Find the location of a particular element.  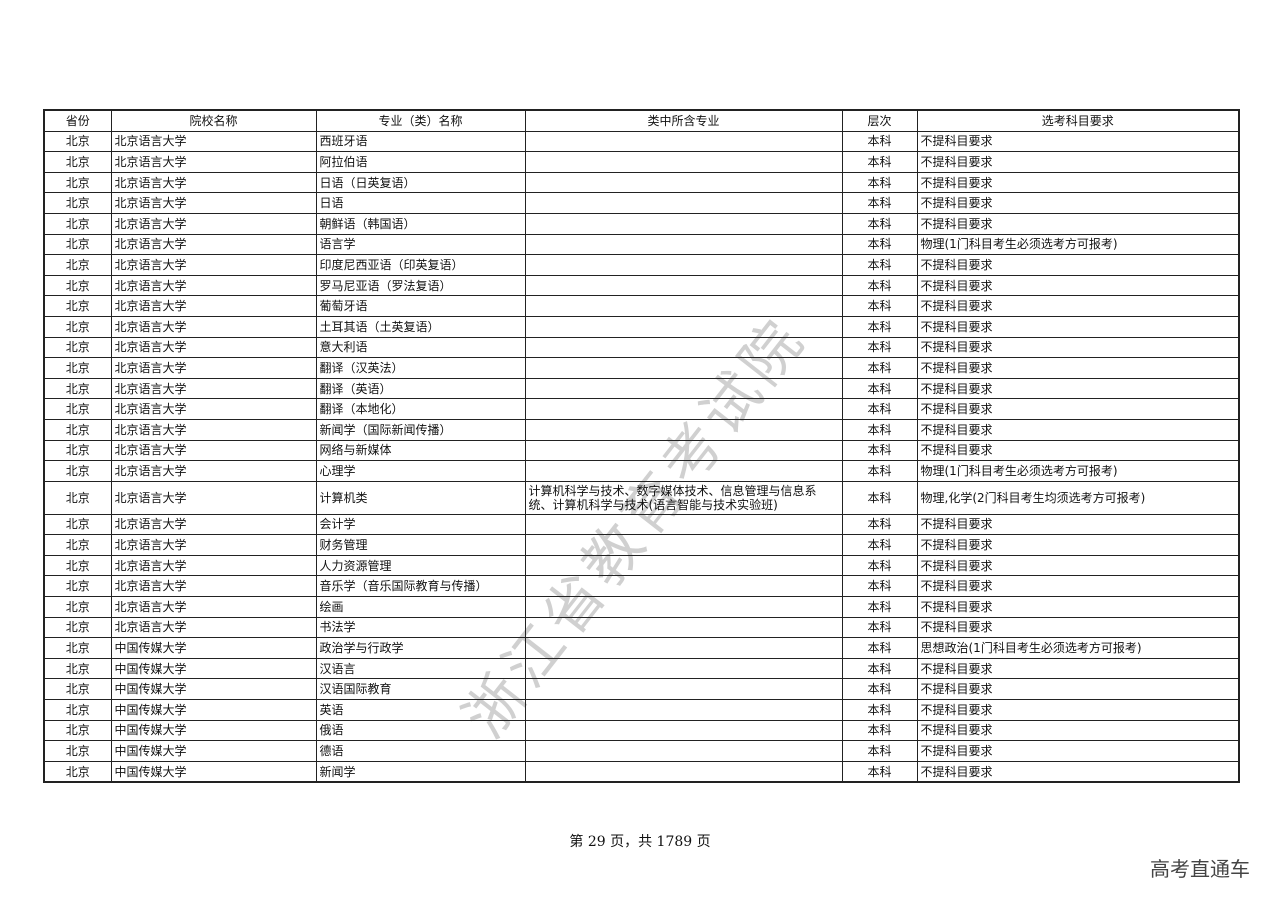

column-header: 层次 is located at coordinates (879, 120).